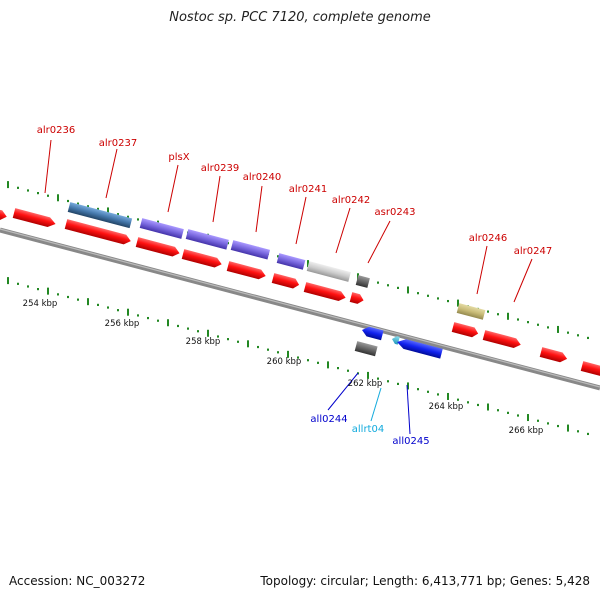  Describe the element at coordinates (220, 168) in the screenshot. I see `gene-label-alr0239: alr0239` at that location.